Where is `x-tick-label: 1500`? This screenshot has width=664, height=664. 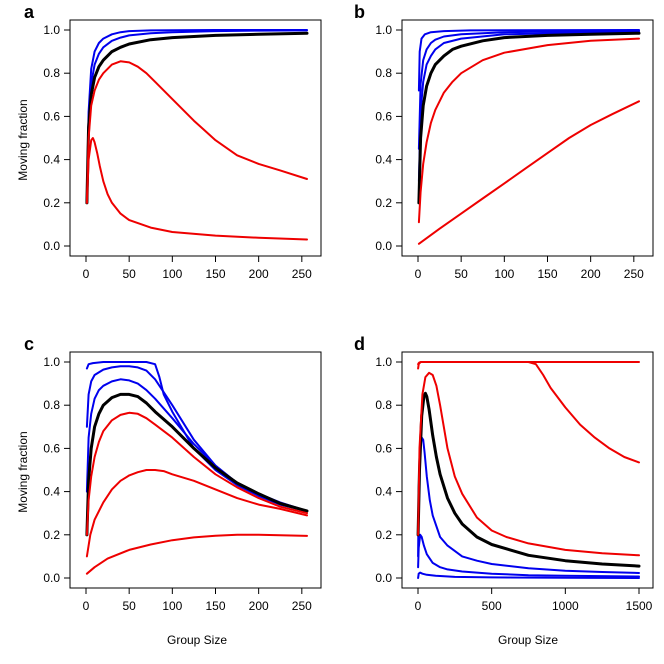
x-tick-label: 1500 is located at coordinates (639, 606).